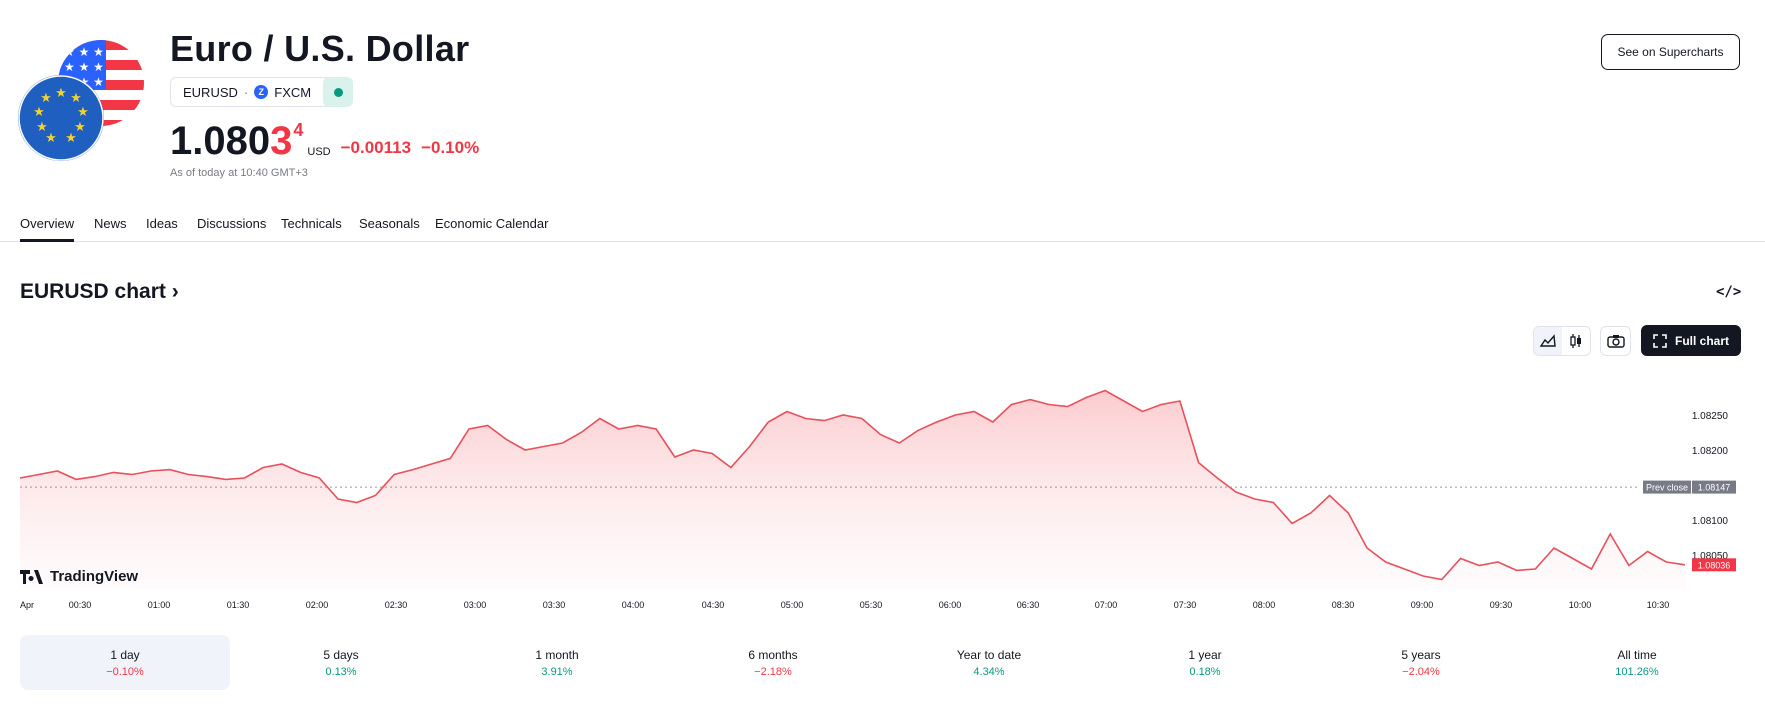 The width and height of the screenshot is (1765, 711). I want to click on tab-technicals: Technicals, so click(311, 223).